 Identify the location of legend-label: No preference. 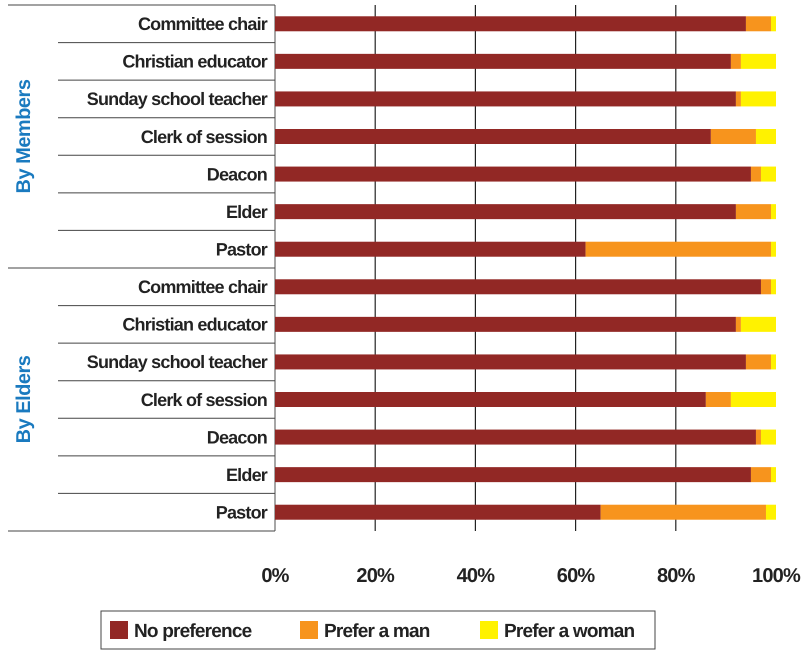
(193, 631).